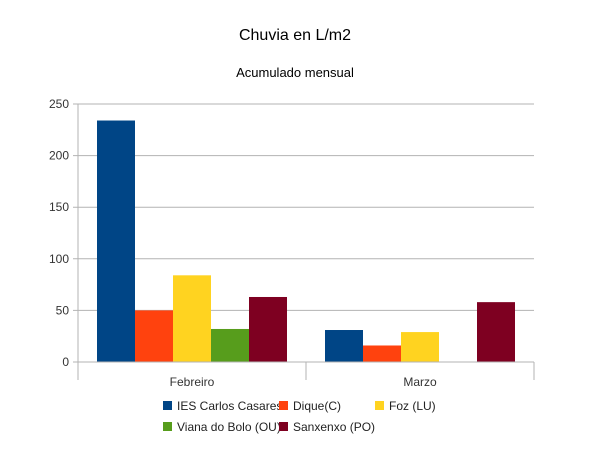  What do you see at coordinates (412, 406) in the screenshot?
I see `legend-label: Foz (LU)` at bounding box center [412, 406].